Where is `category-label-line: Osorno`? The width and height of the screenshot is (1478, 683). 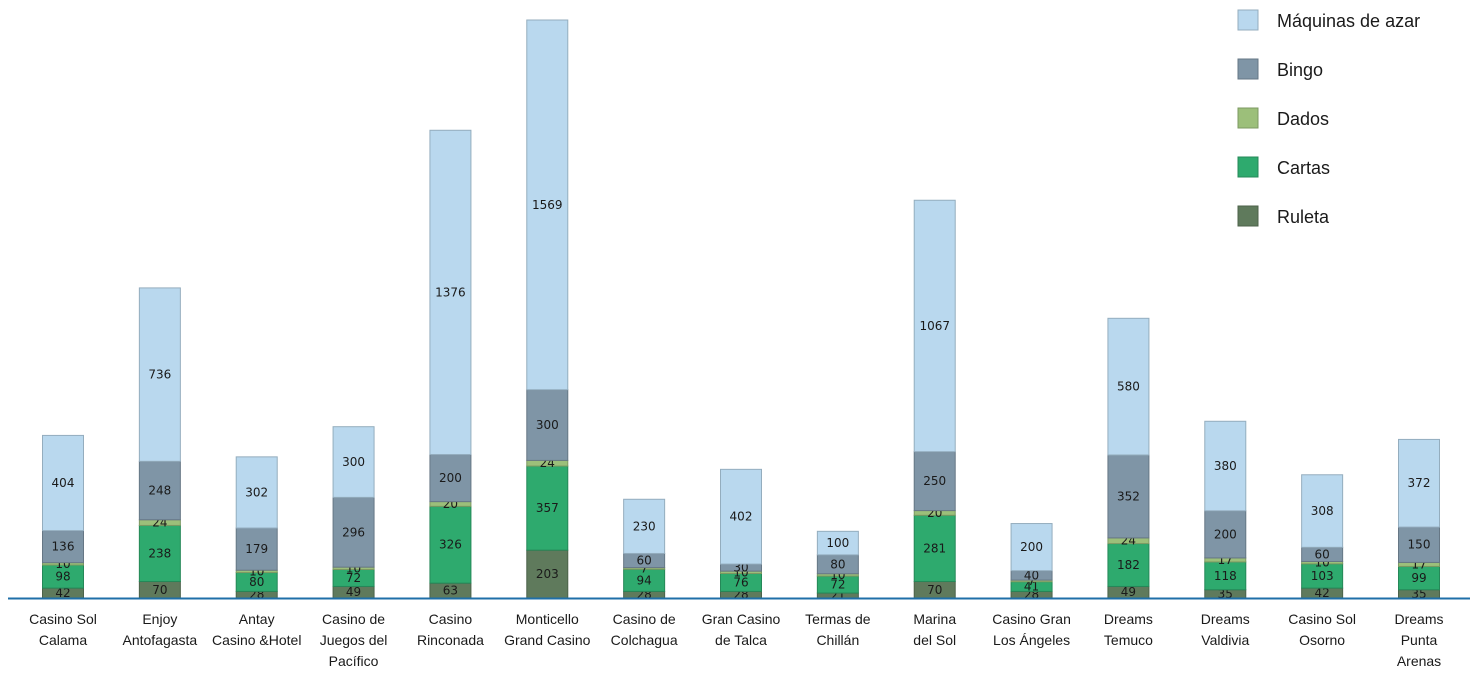 category-label-line: Osorno is located at coordinates (1322, 640).